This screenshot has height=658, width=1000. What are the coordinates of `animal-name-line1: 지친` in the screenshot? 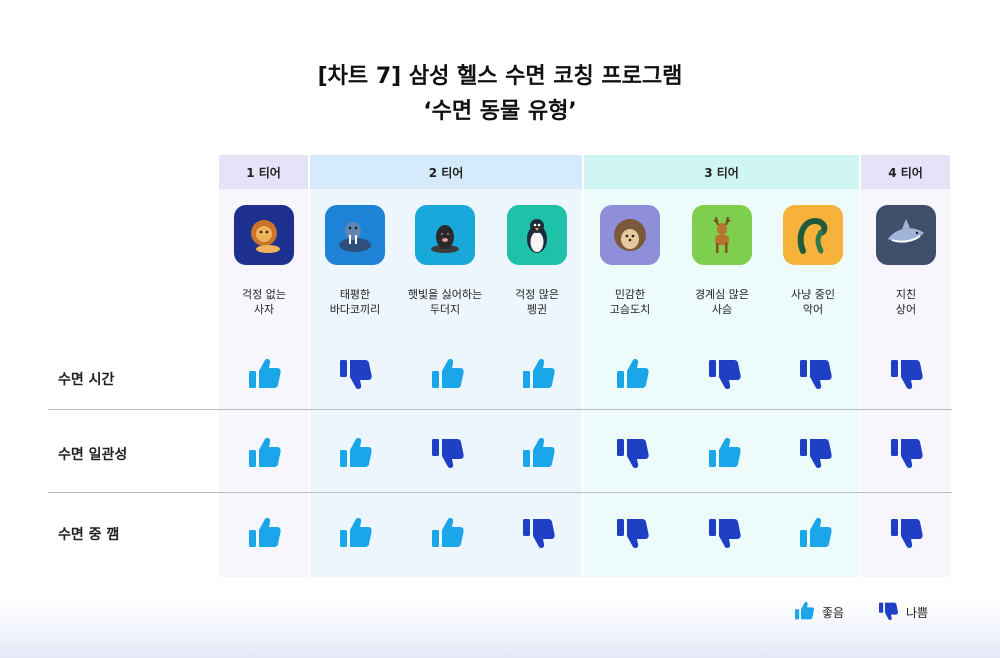 It's located at (906, 294).